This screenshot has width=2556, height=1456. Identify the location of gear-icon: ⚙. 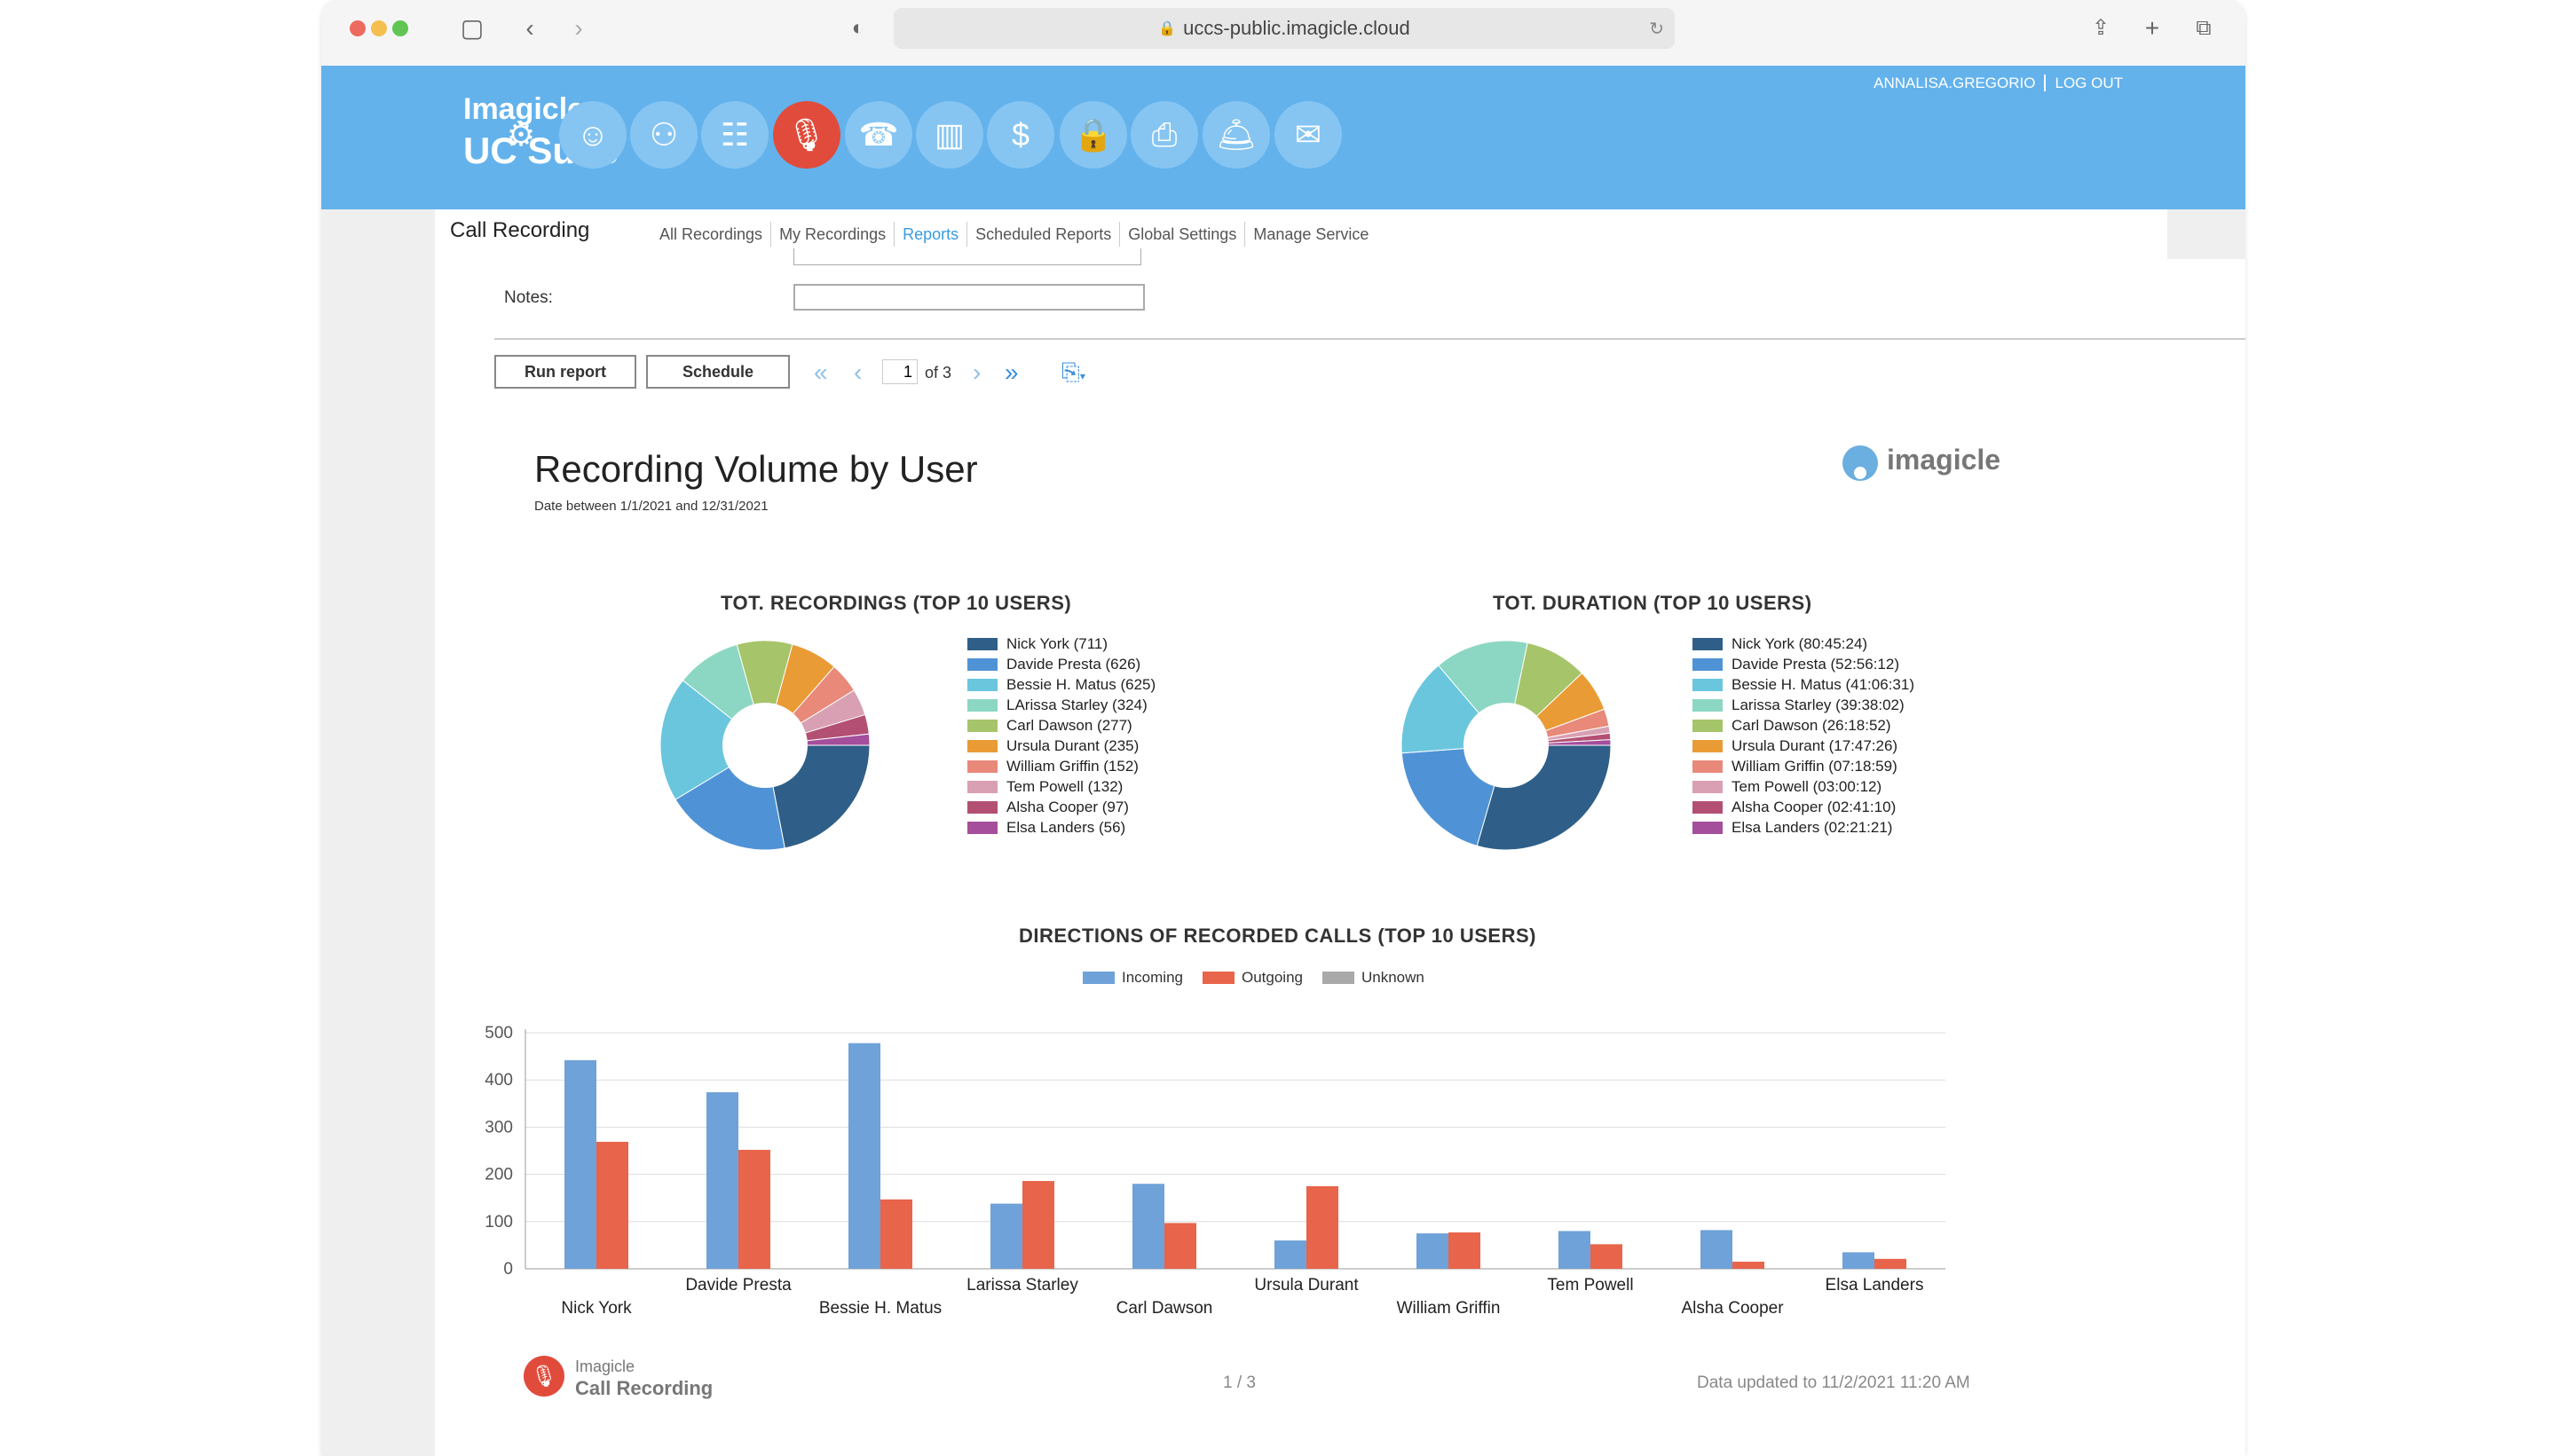
(521, 134).